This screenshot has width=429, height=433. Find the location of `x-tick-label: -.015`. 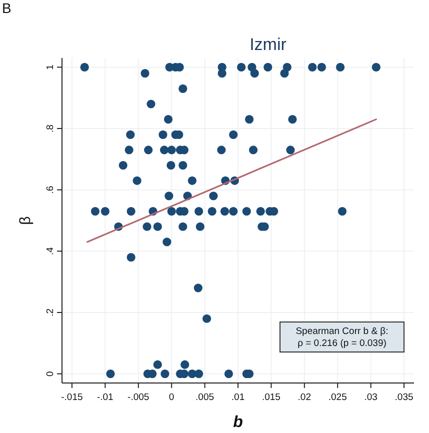

x-tick-label: -.015 is located at coordinates (72, 397).